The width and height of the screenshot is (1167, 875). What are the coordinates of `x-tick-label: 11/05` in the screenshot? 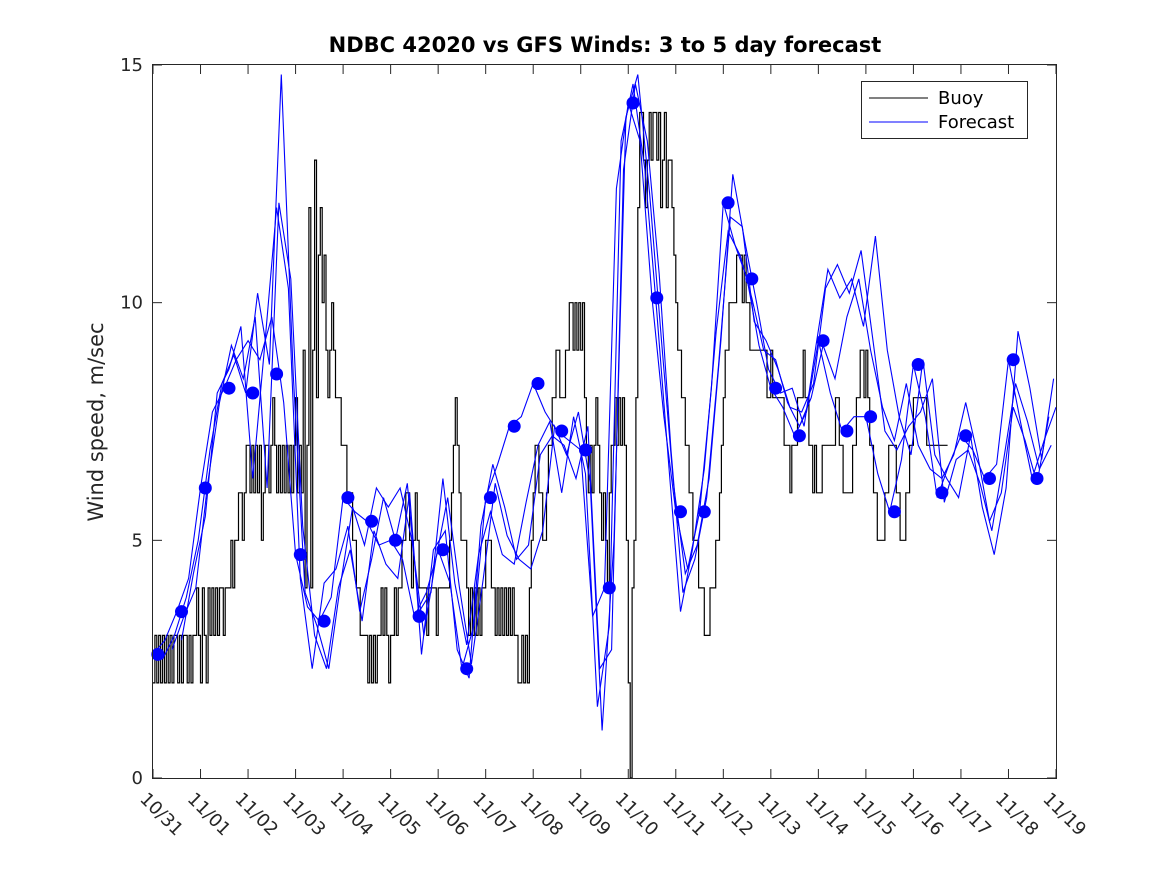 It's located at (399, 815).